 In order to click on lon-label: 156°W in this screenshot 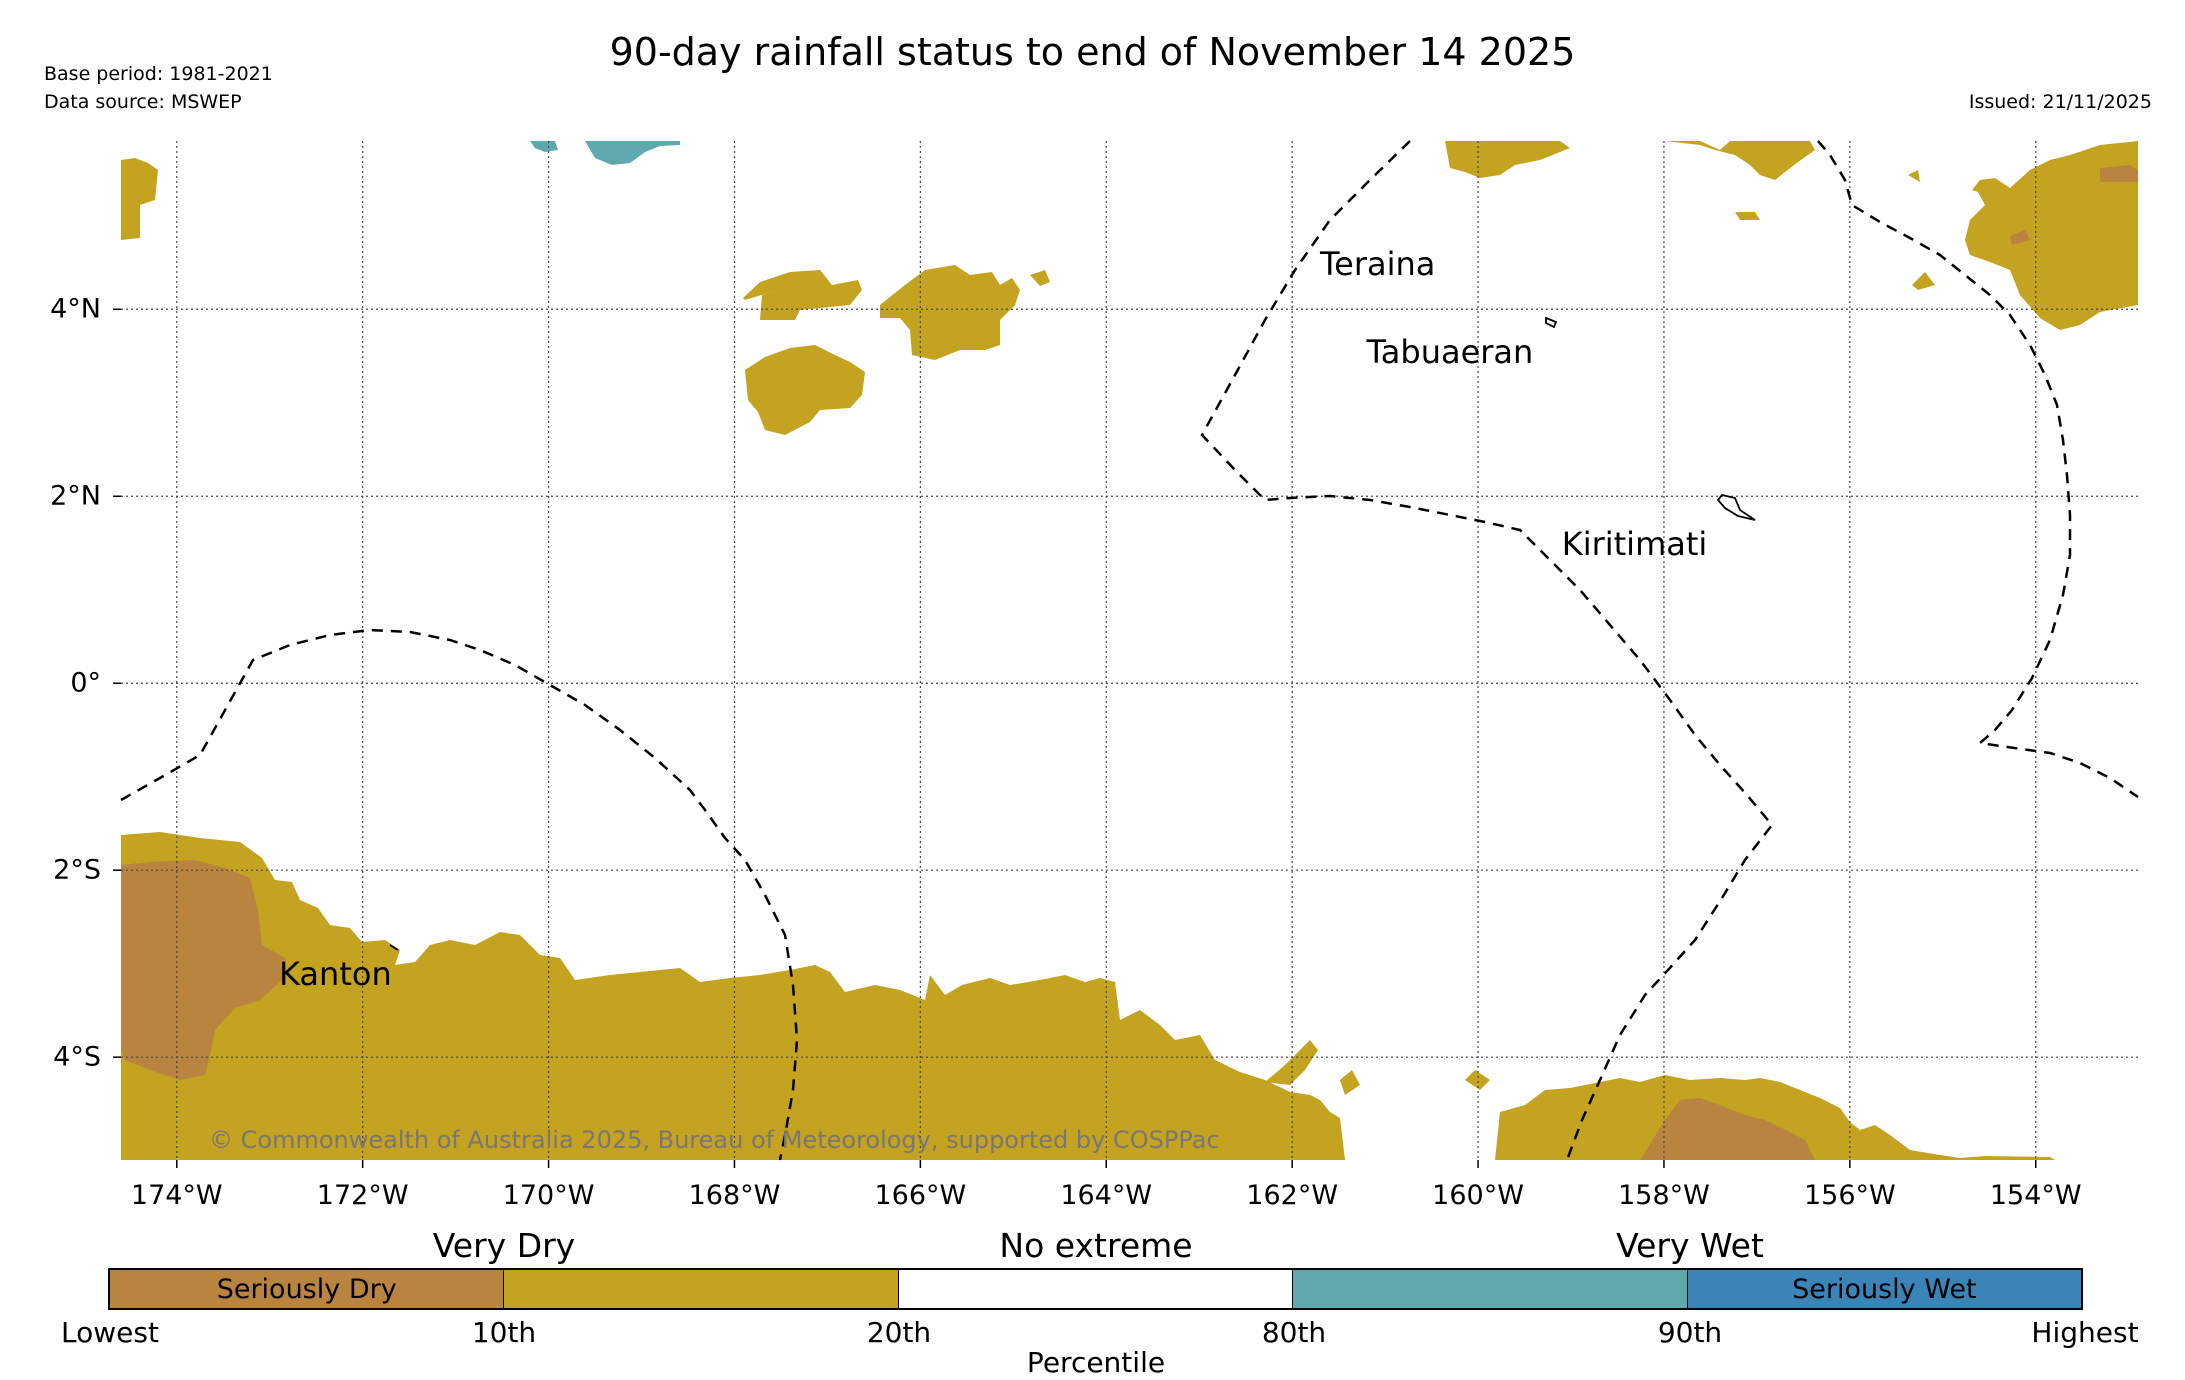, I will do `click(1849, 1195)`.